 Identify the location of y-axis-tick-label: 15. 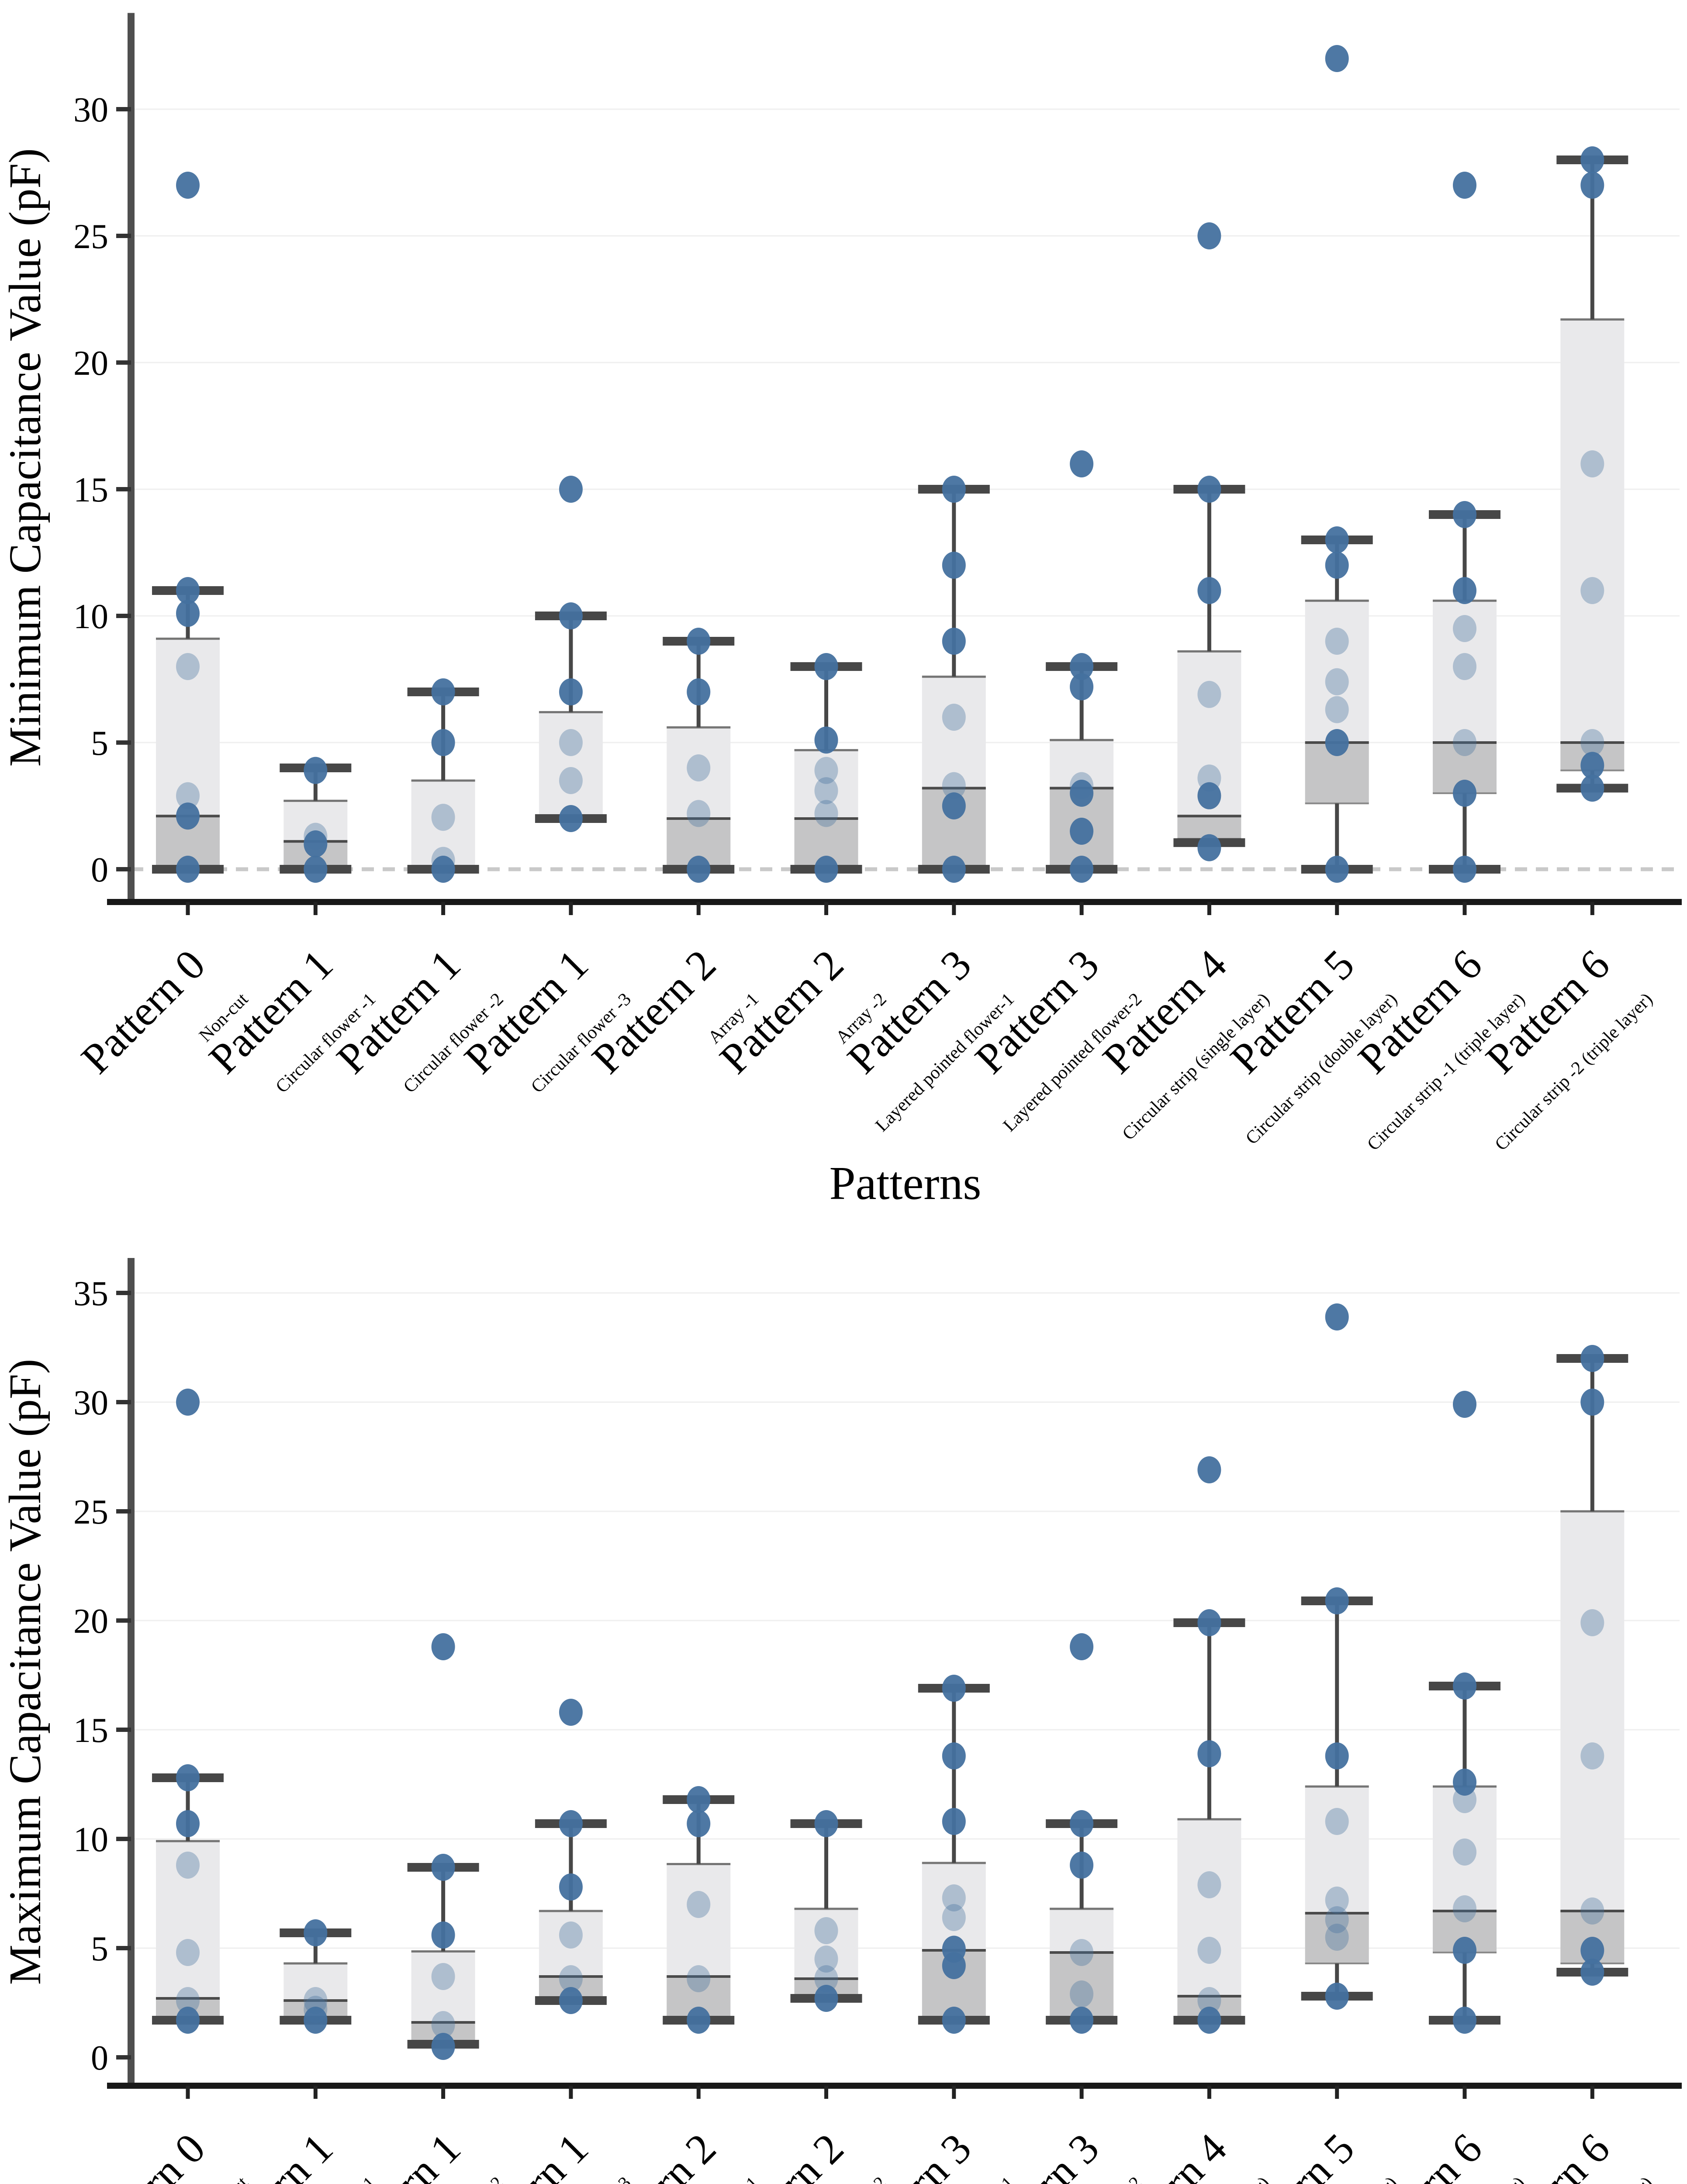
(90, 1730).